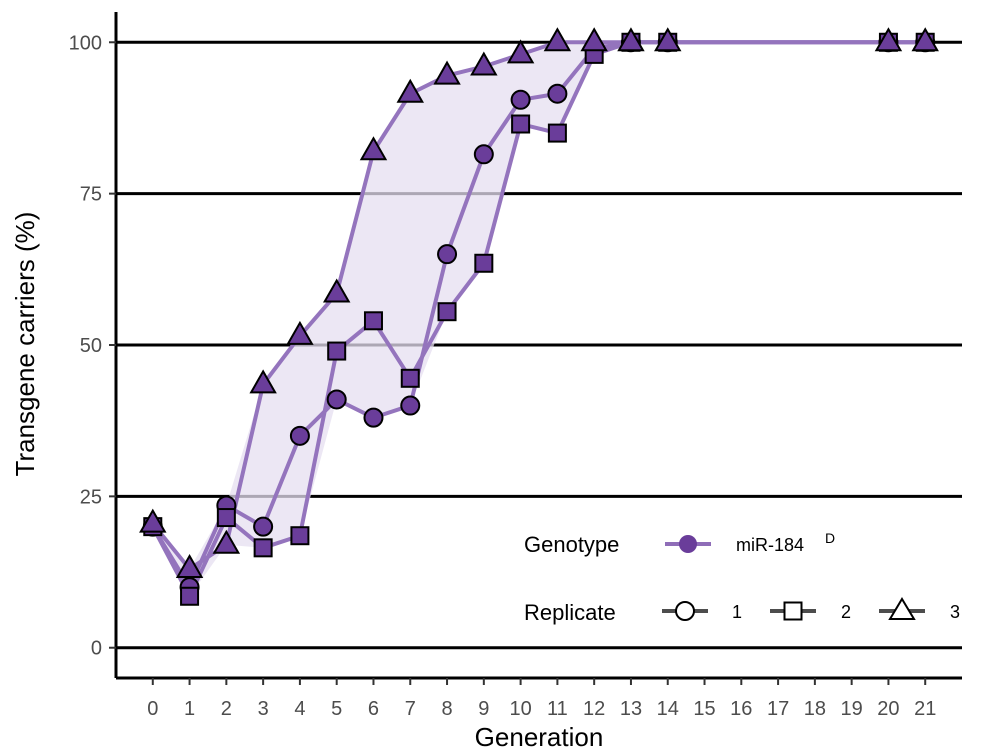  What do you see at coordinates (902, 608) in the screenshot?
I see `legend-replicate-3-marker` at bounding box center [902, 608].